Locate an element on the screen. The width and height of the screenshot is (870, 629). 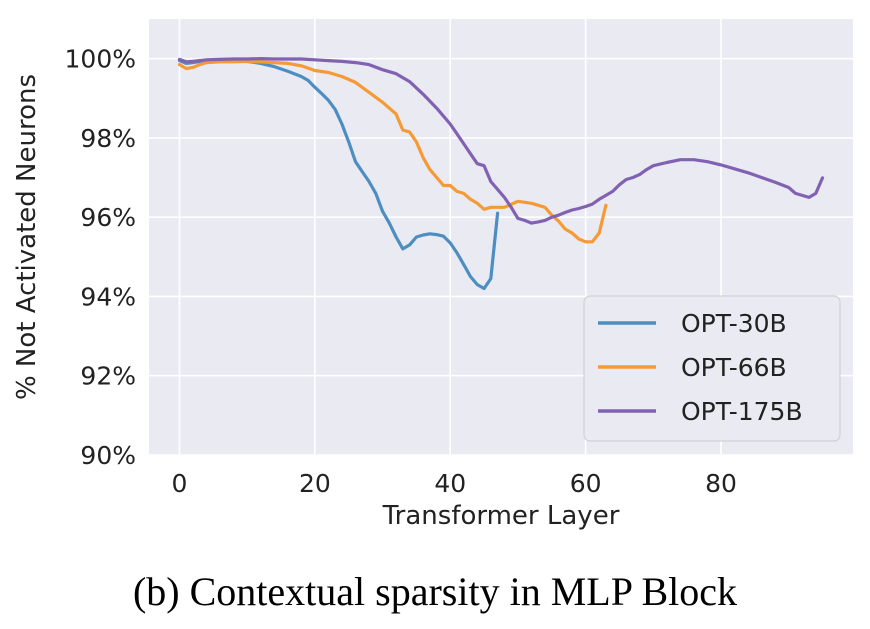
legend-label-opt-30b: OPT-30B is located at coordinates (734, 323).